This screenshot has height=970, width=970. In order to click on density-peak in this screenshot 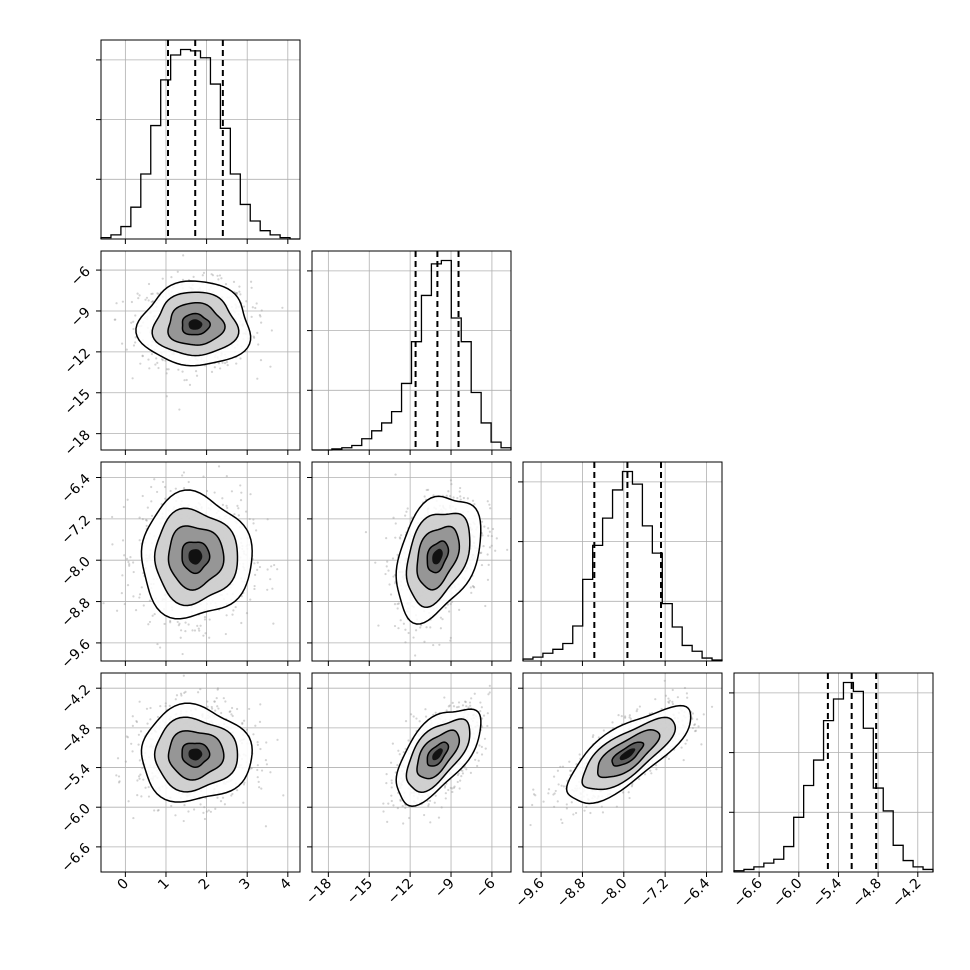, I will do `click(195, 324)`.